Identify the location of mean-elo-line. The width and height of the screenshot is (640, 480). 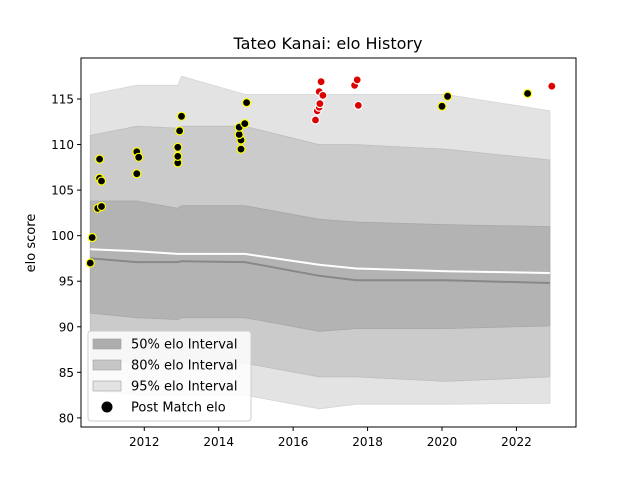
(320, 261).